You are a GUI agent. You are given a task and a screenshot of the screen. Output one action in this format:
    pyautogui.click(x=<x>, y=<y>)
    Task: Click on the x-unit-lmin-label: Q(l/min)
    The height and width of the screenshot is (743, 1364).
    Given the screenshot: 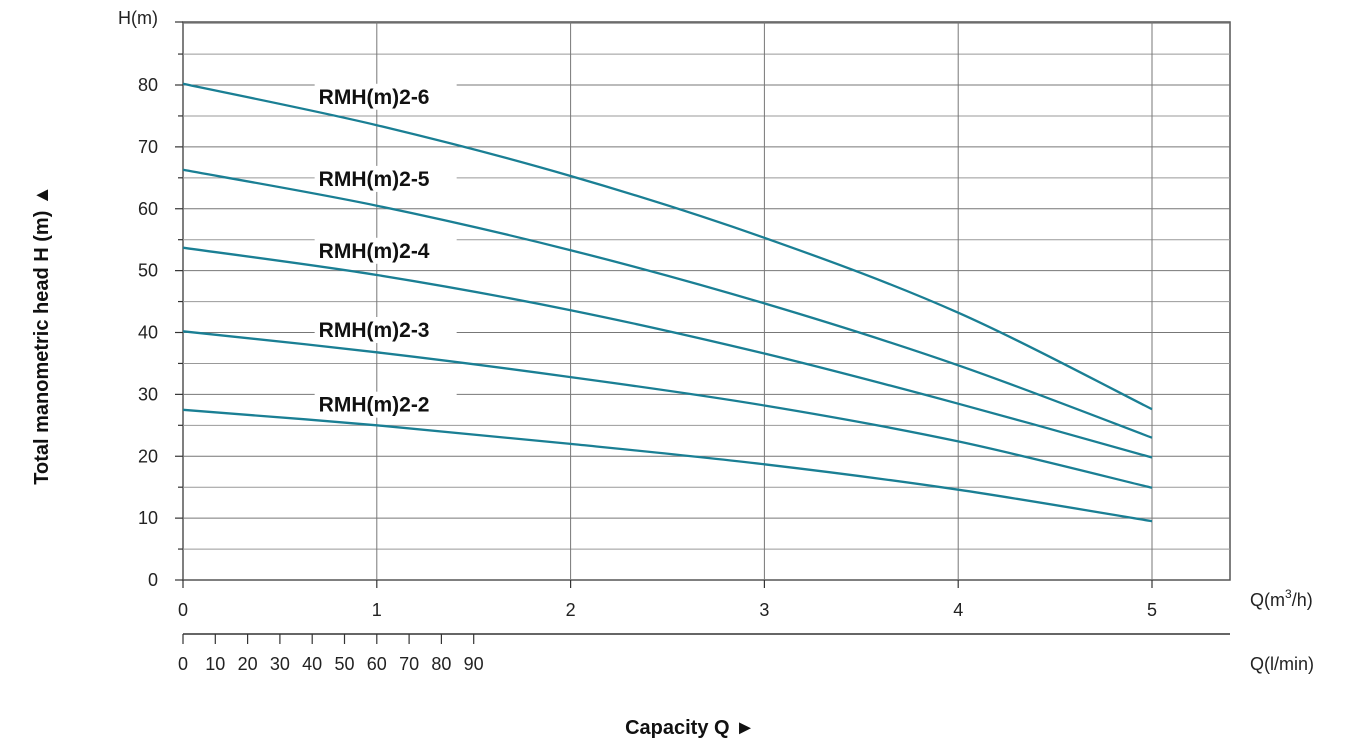 What is the action you would take?
    pyautogui.click(x=1282, y=664)
    